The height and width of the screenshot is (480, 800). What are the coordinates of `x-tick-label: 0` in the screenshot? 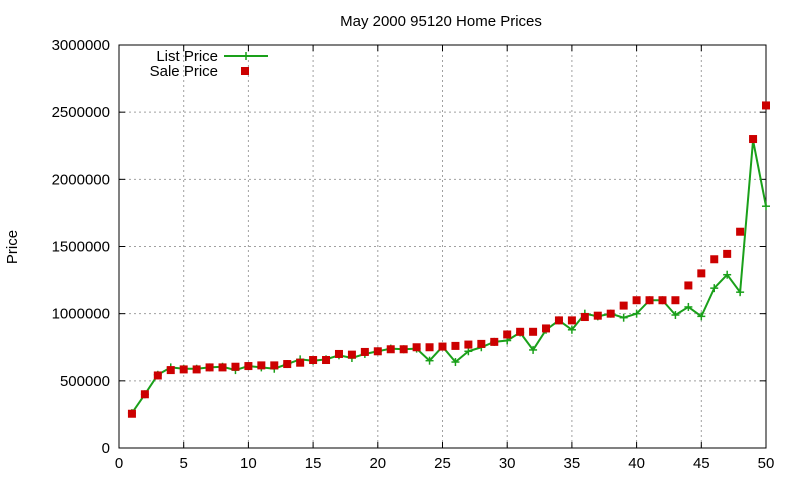 It's located at (119, 463).